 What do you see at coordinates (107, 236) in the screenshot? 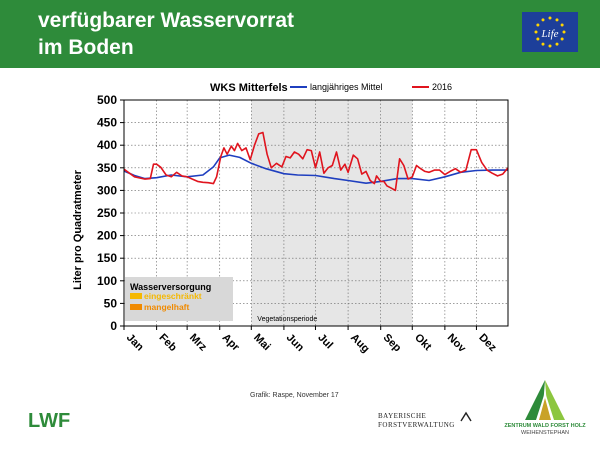
I see `y-tick-label: 200` at bounding box center [107, 236].